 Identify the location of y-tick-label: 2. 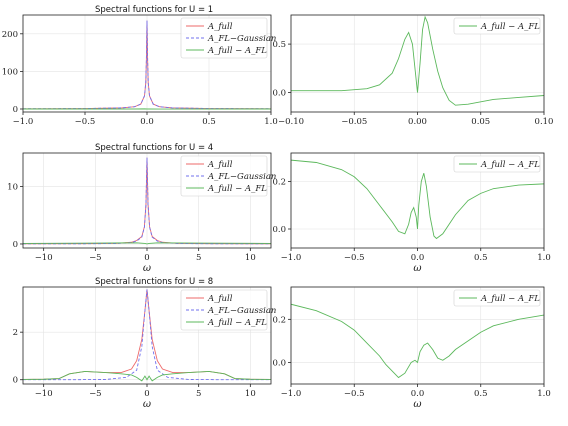
(15, 333).